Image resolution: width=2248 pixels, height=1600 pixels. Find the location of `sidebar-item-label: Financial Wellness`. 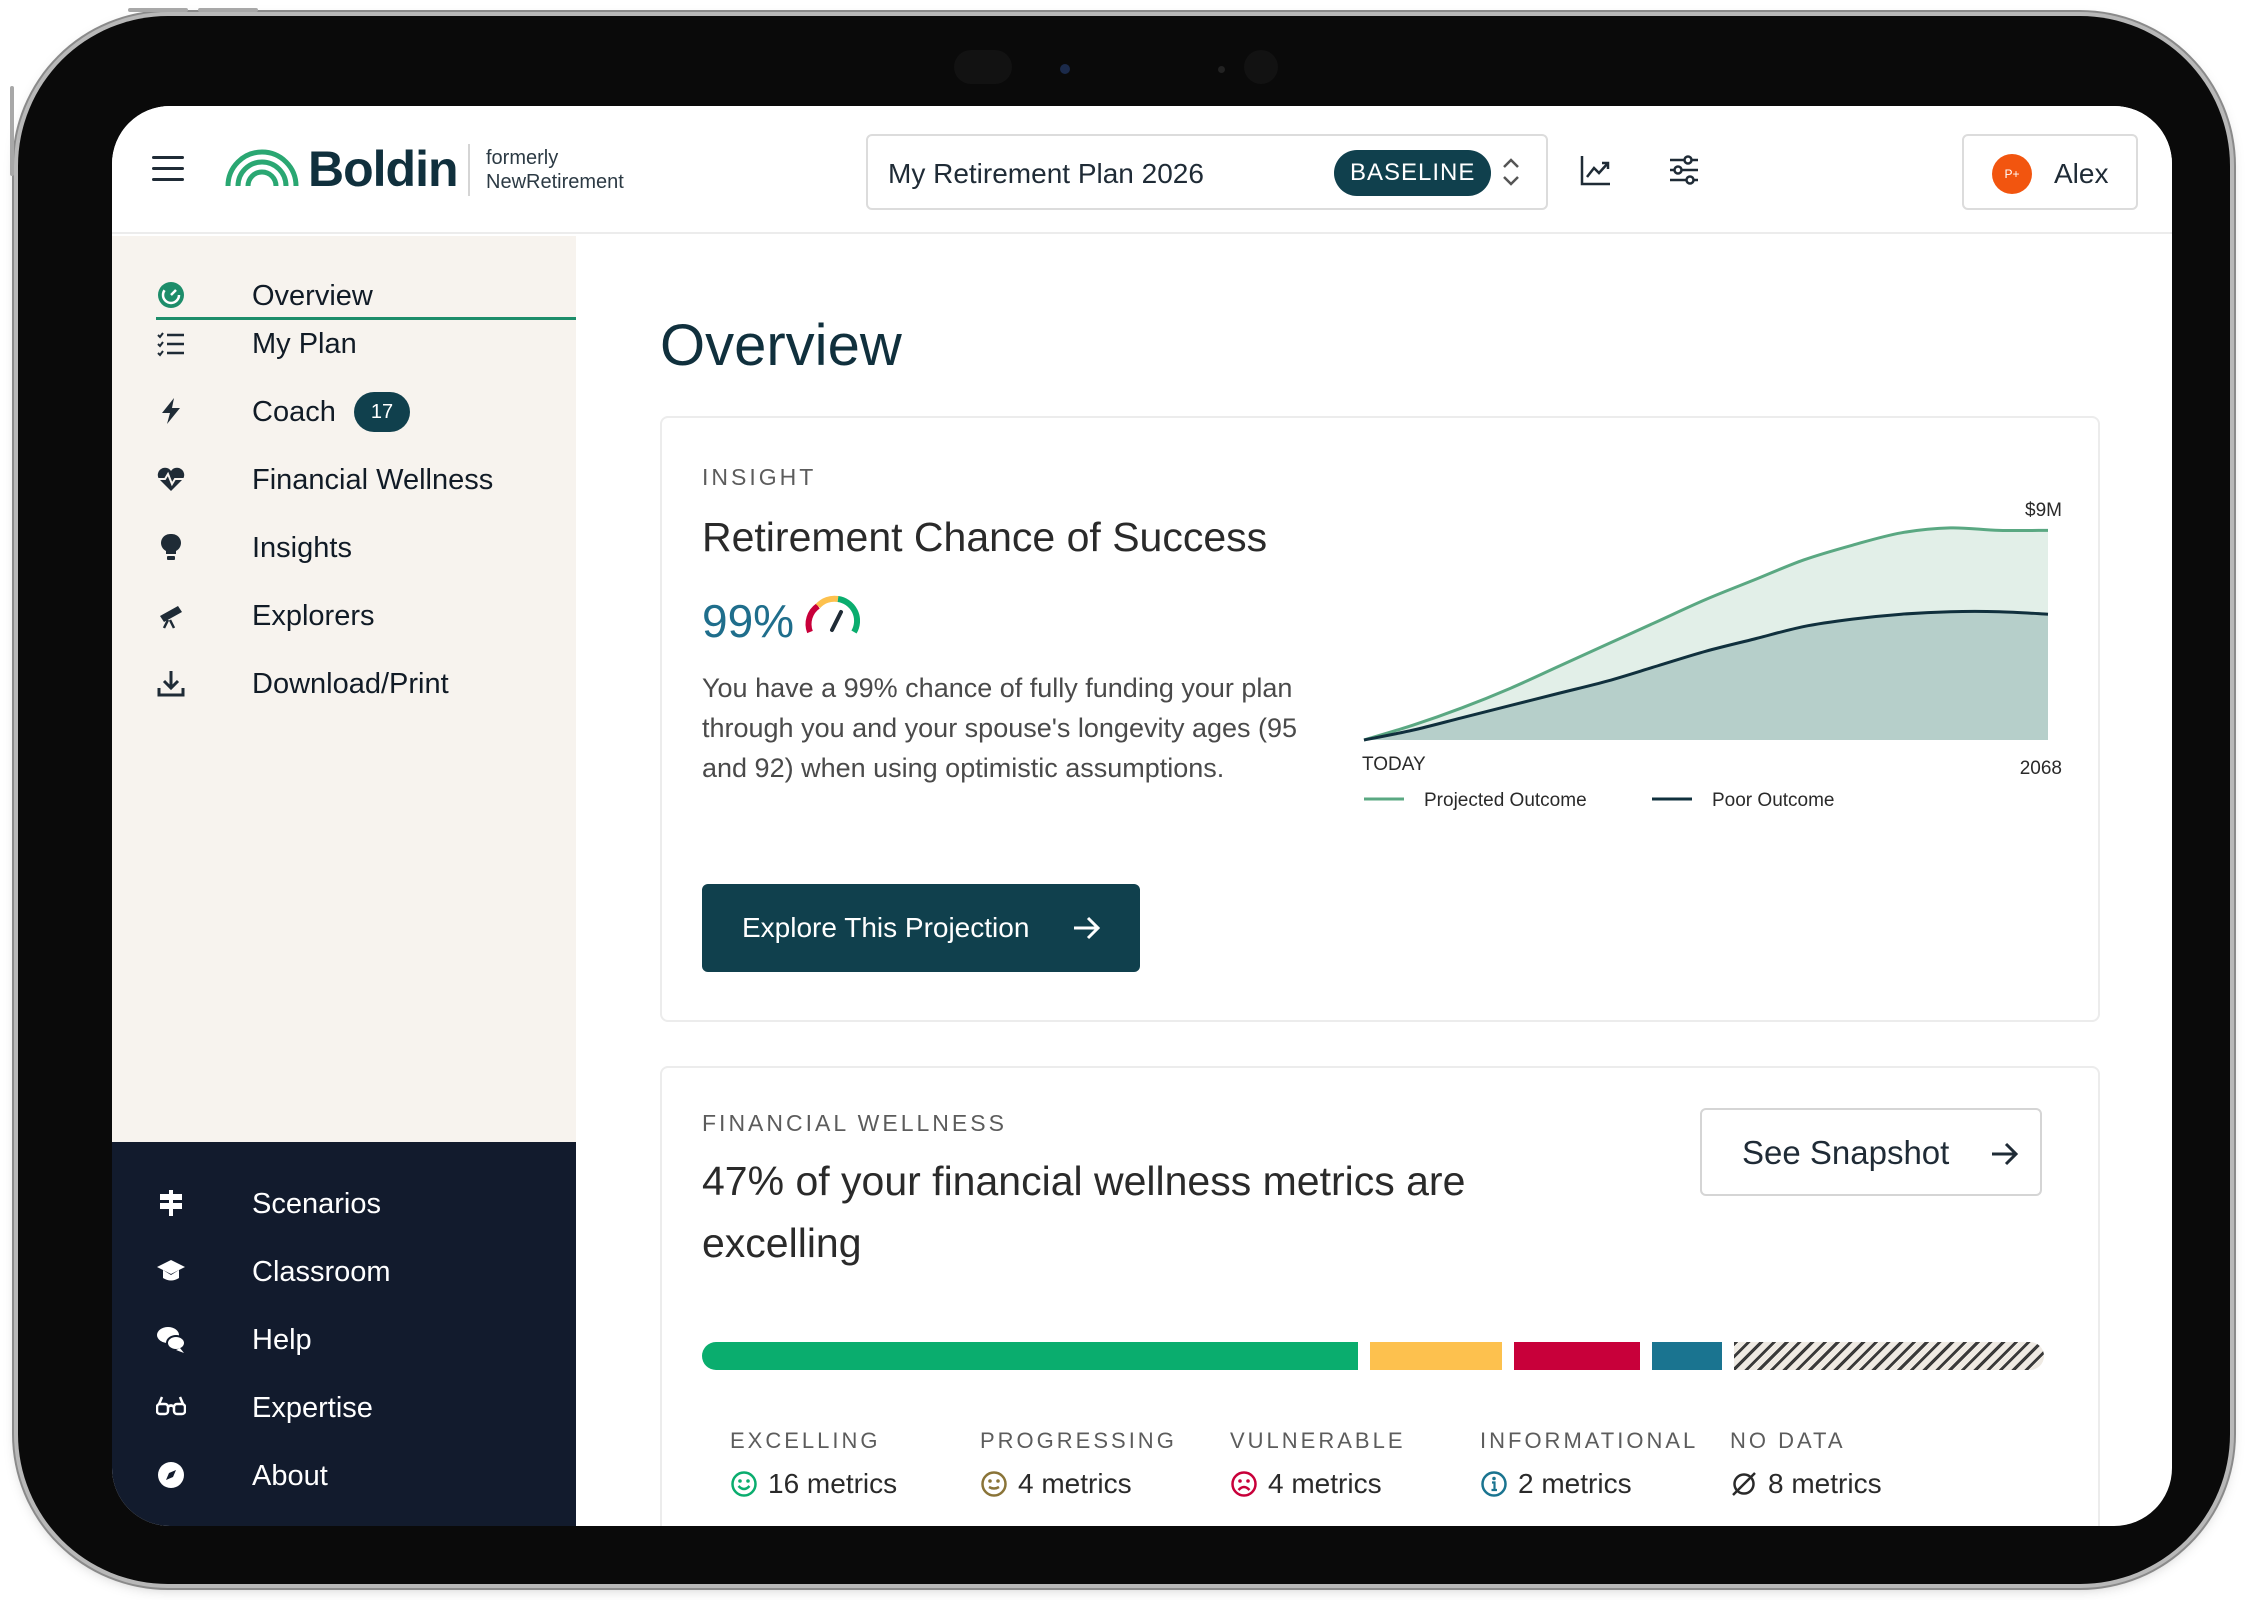

sidebar-item-label: Financial Wellness is located at coordinates (373, 480).